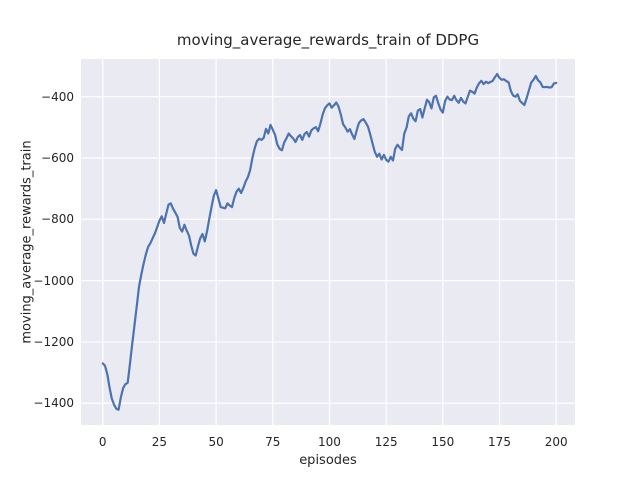  I want to click on x-tick-label: 200, so click(556, 442).